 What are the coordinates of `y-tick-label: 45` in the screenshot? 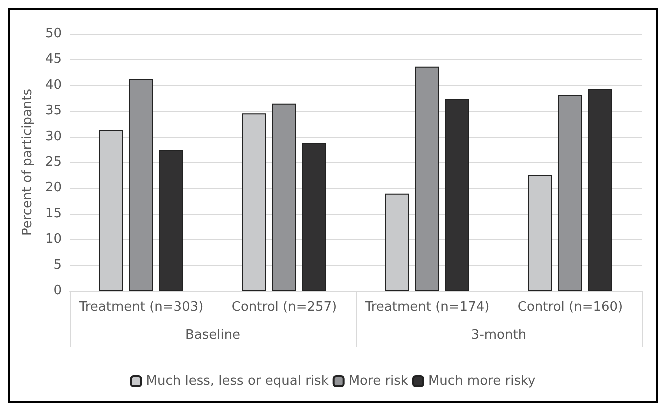 It's located at (53, 60).